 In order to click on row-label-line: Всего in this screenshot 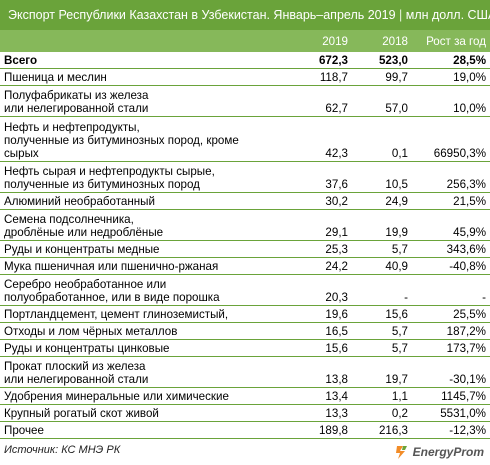, I will do `click(21, 60)`.